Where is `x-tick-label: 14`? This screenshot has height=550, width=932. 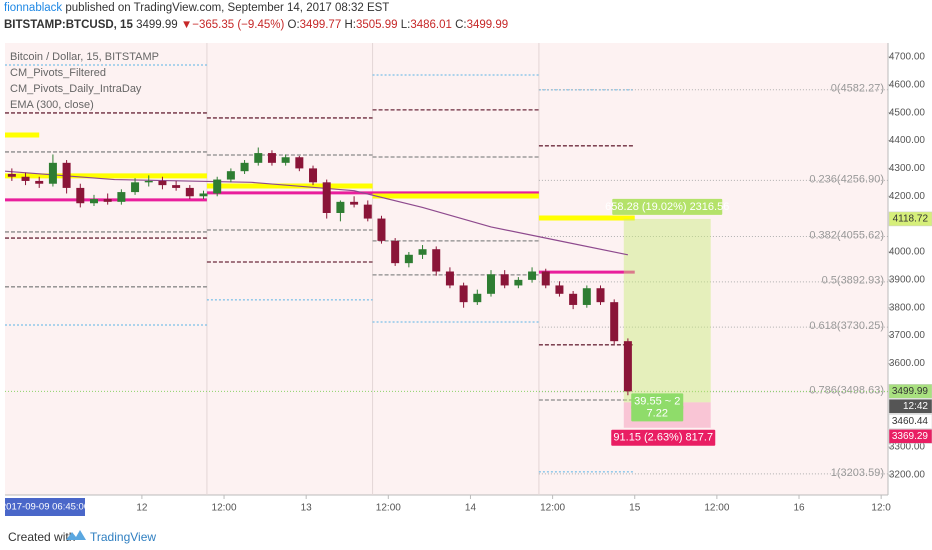
x-tick-label: 14 is located at coordinates (471, 508).